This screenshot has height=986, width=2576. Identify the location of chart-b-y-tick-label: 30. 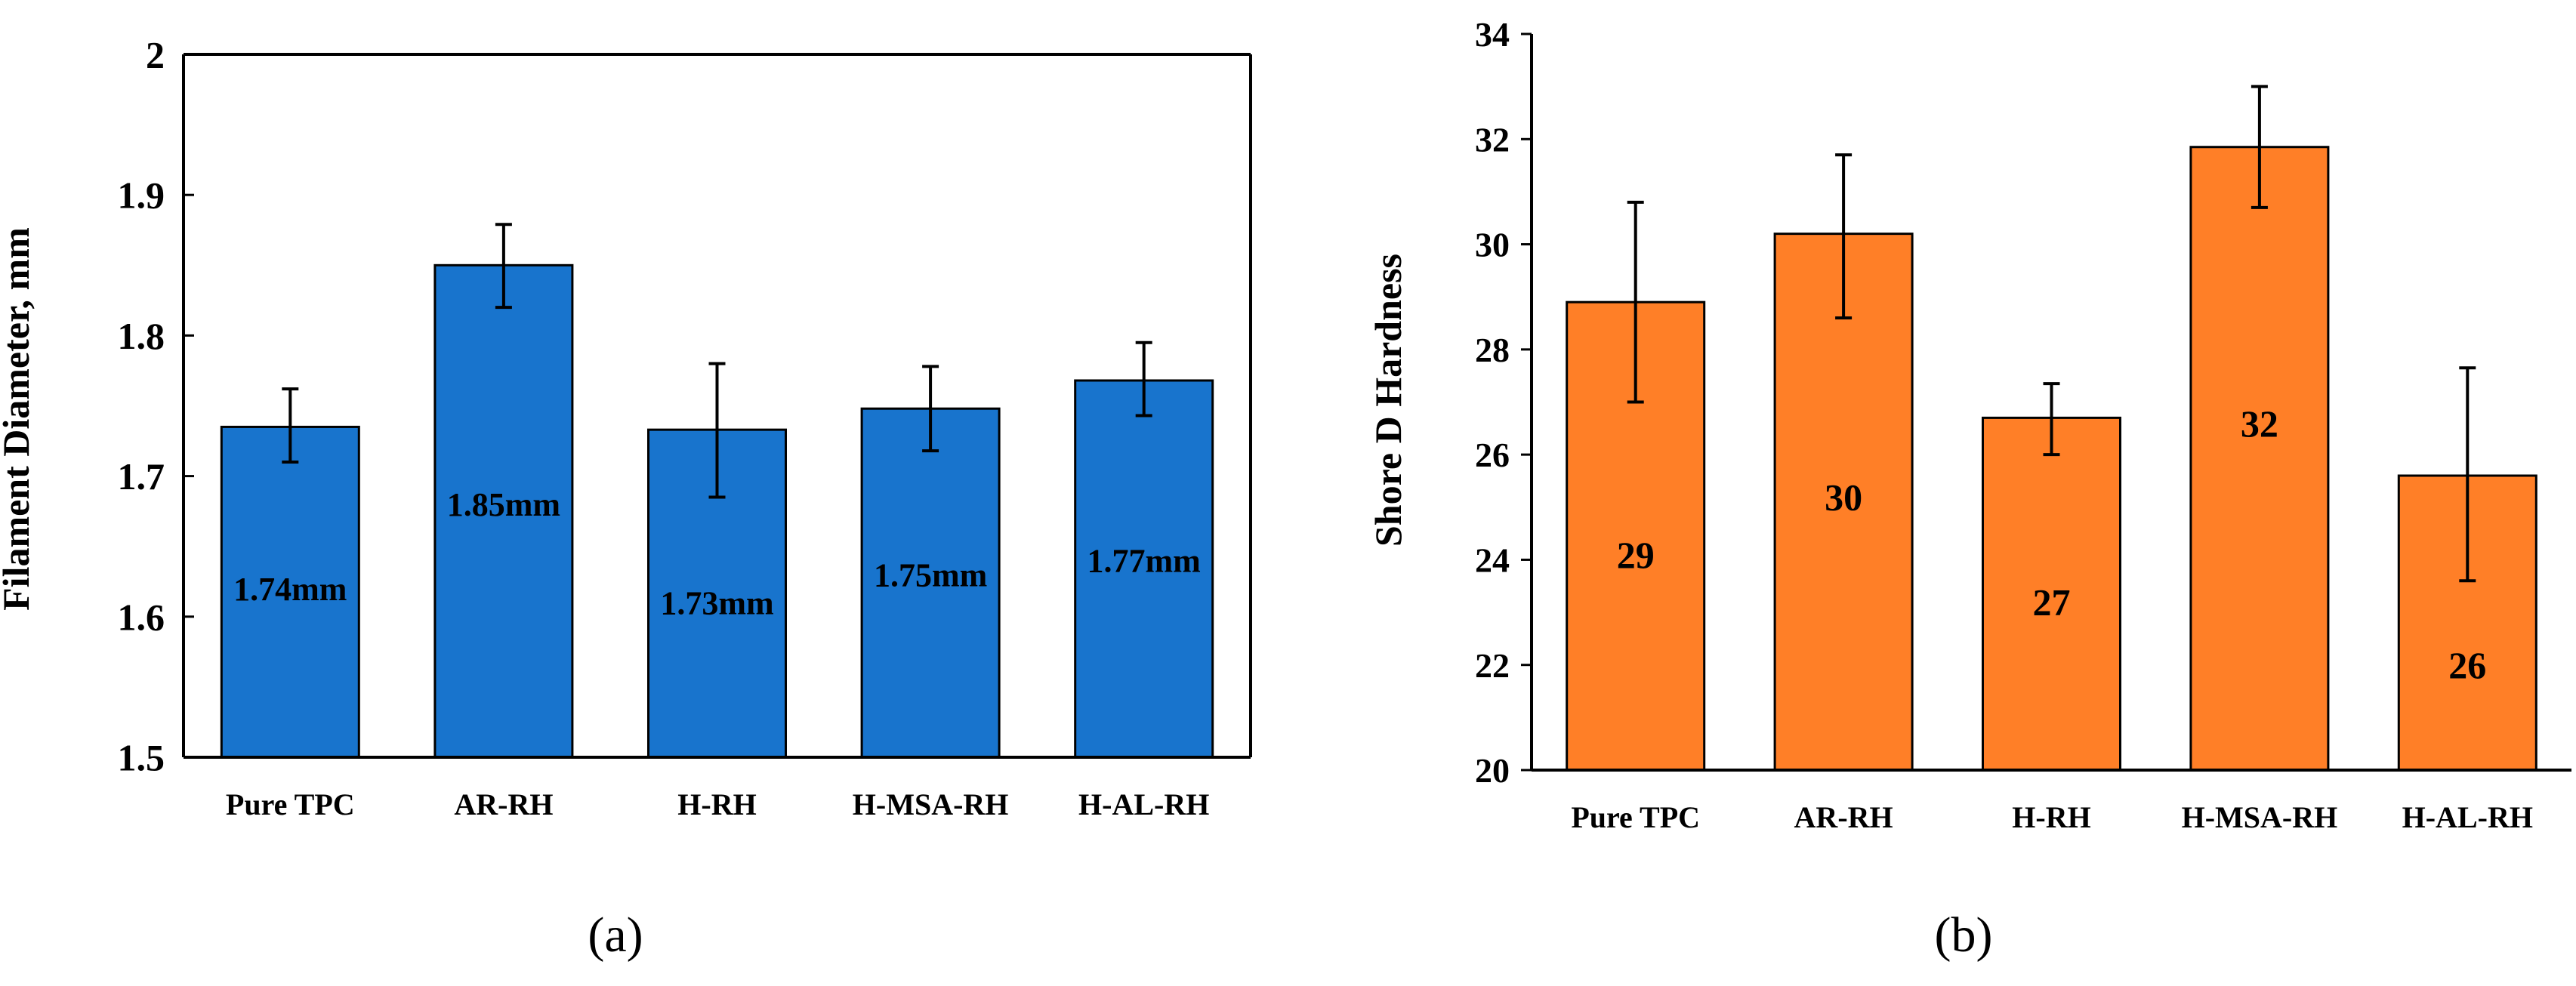
(1492, 245).